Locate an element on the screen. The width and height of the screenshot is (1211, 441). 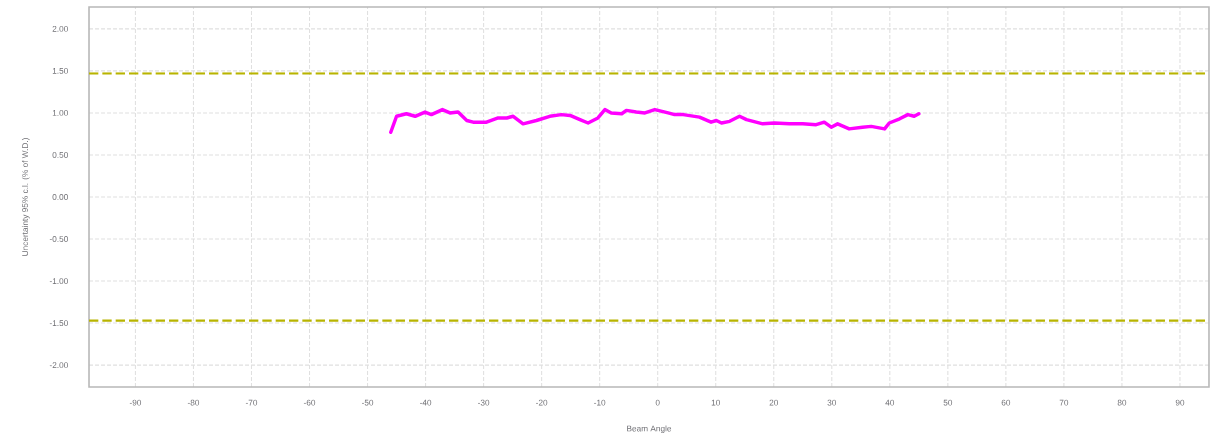
x-tick-label: 50 is located at coordinates (948, 402).